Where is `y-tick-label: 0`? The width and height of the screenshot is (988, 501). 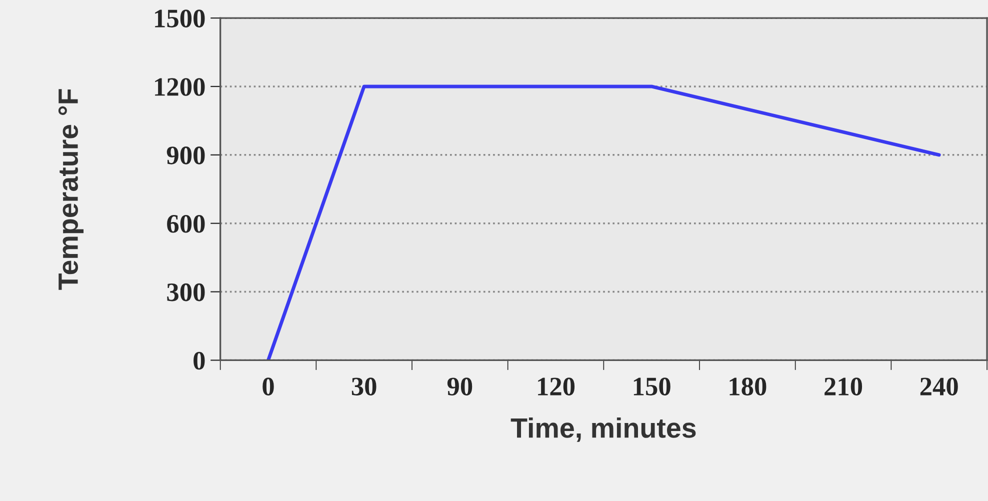 y-tick-label: 0 is located at coordinates (199, 361).